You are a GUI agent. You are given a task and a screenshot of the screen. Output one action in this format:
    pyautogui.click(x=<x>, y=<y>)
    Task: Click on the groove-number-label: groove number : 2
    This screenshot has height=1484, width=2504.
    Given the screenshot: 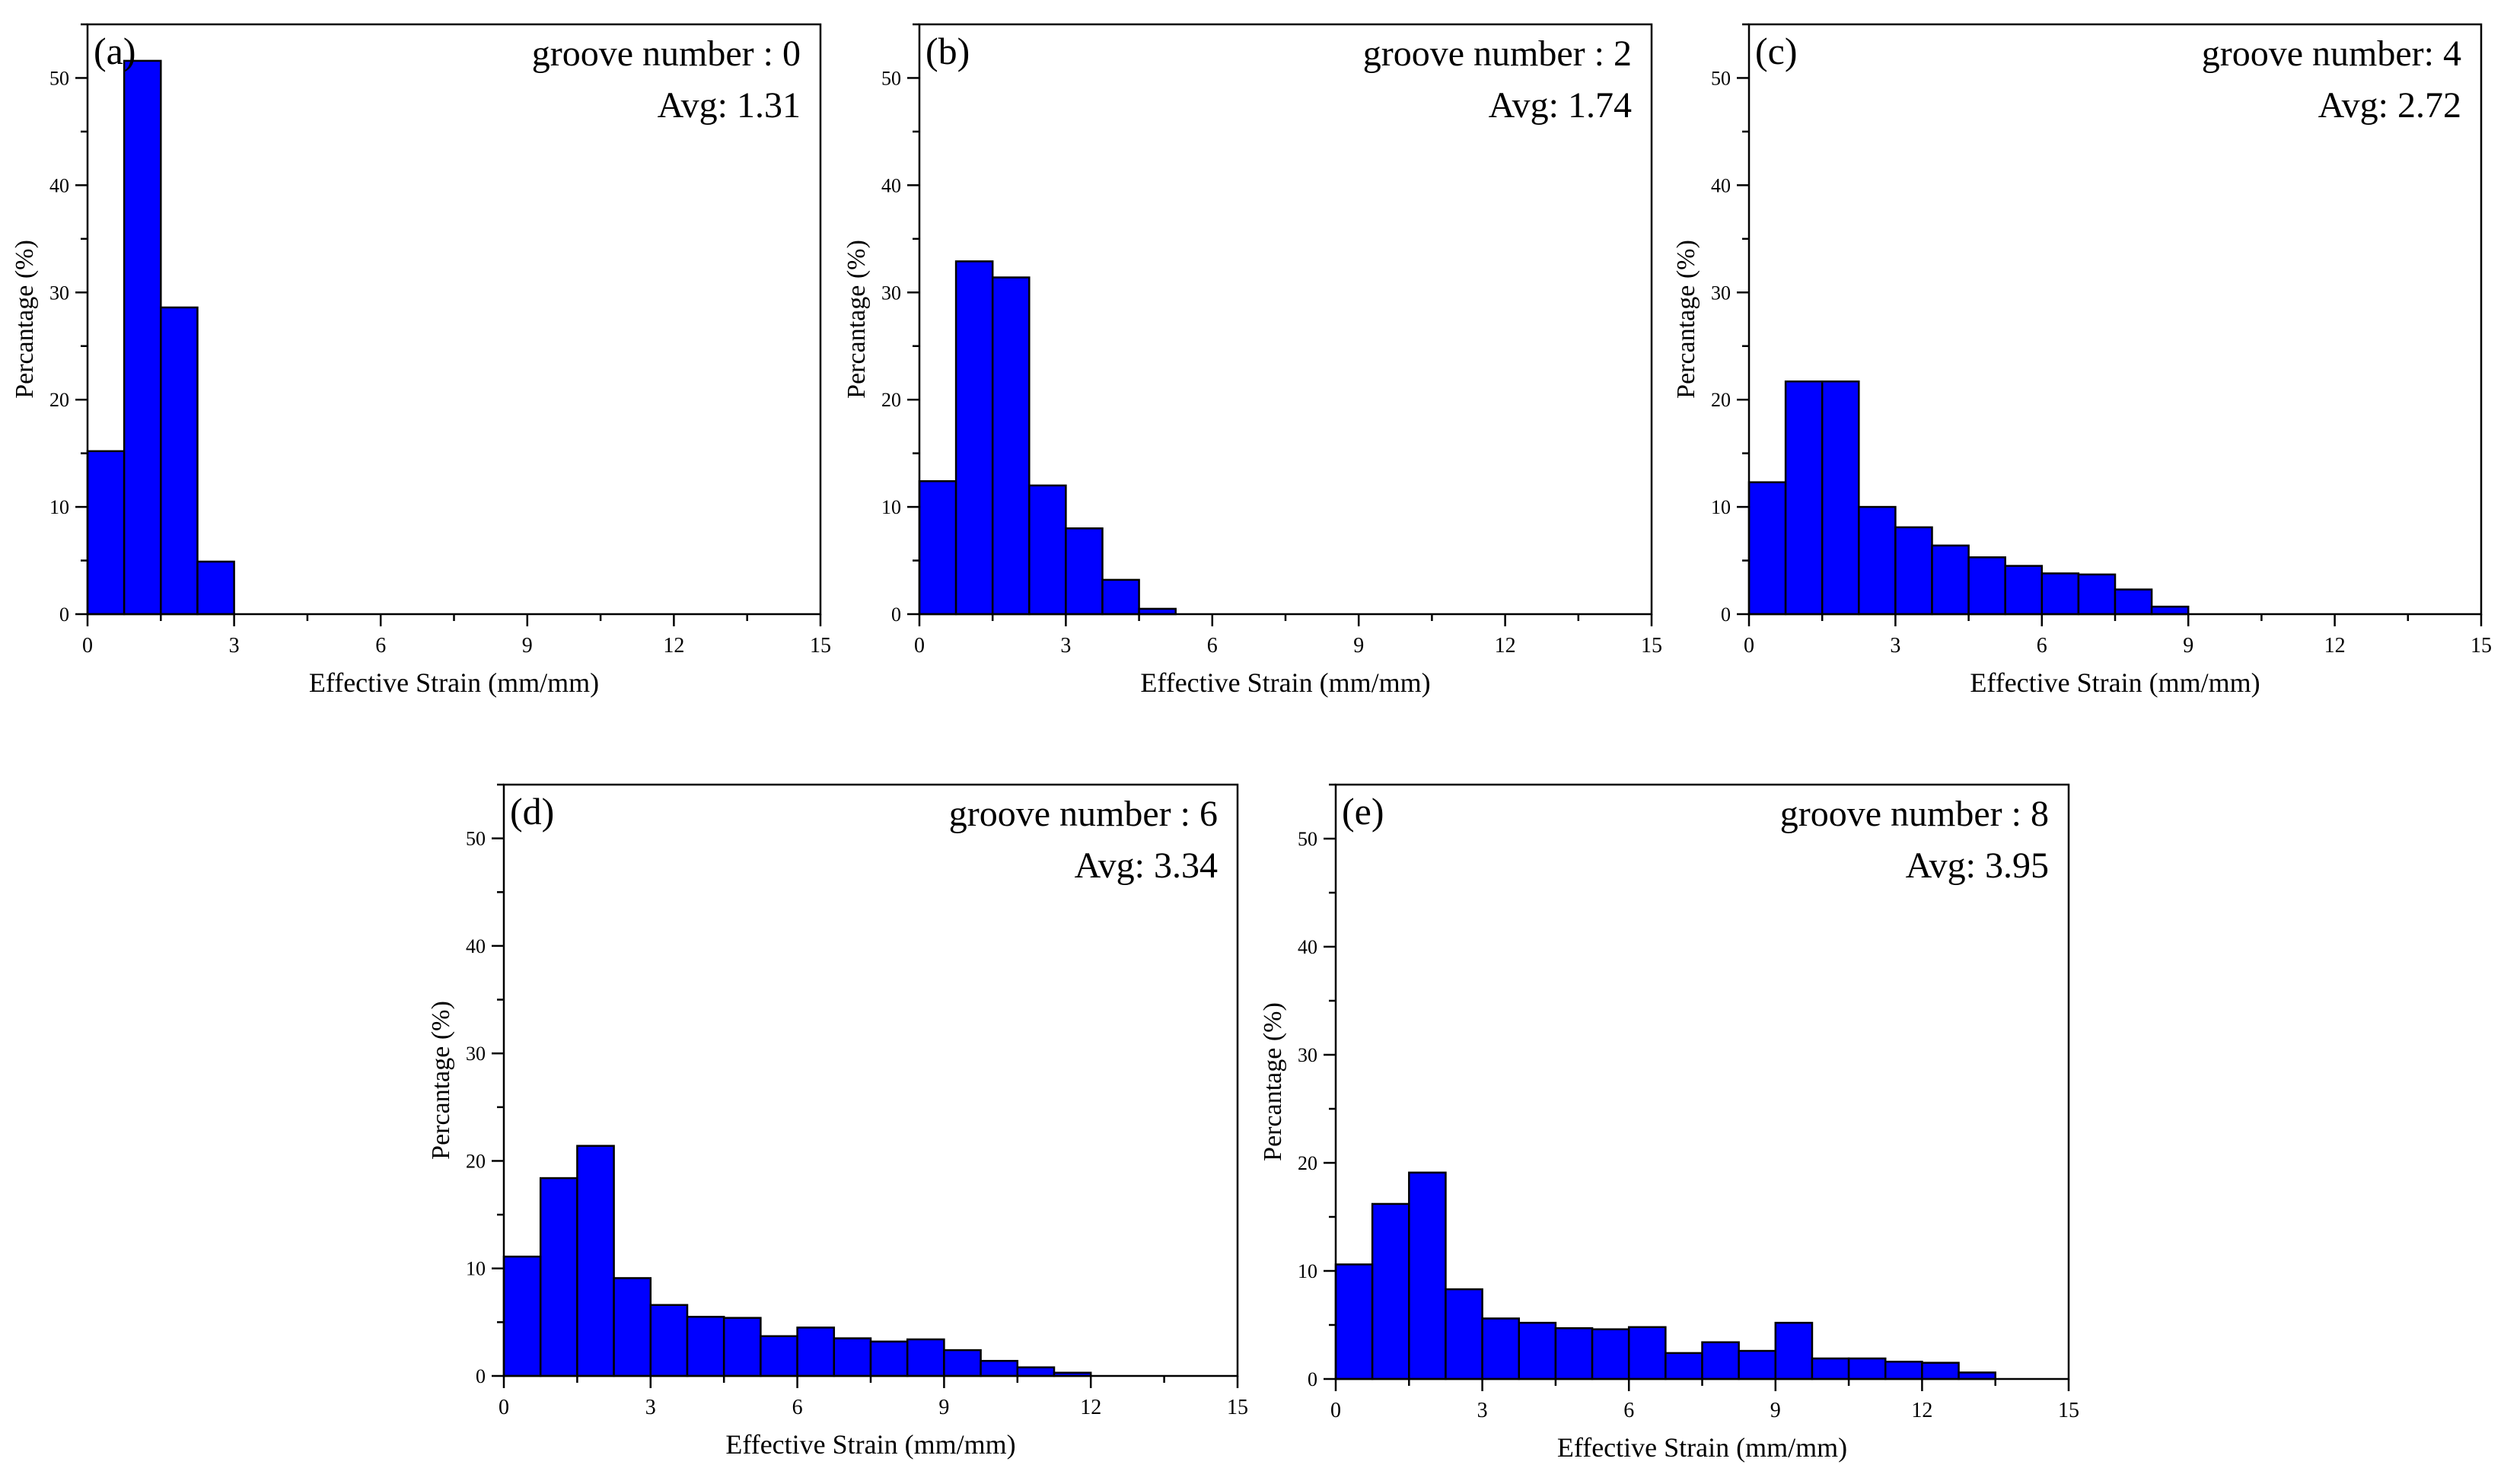 What is the action you would take?
    pyautogui.click(x=1497, y=53)
    